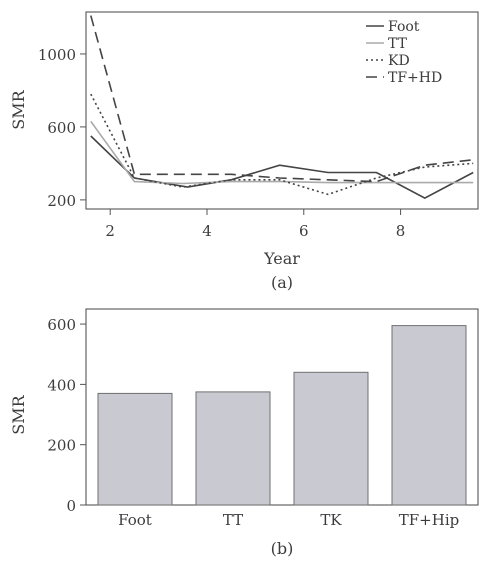 The image size is (485, 565). Describe the element at coordinates (331, 438) in the screenshot. I see `bar-tk` at that location.